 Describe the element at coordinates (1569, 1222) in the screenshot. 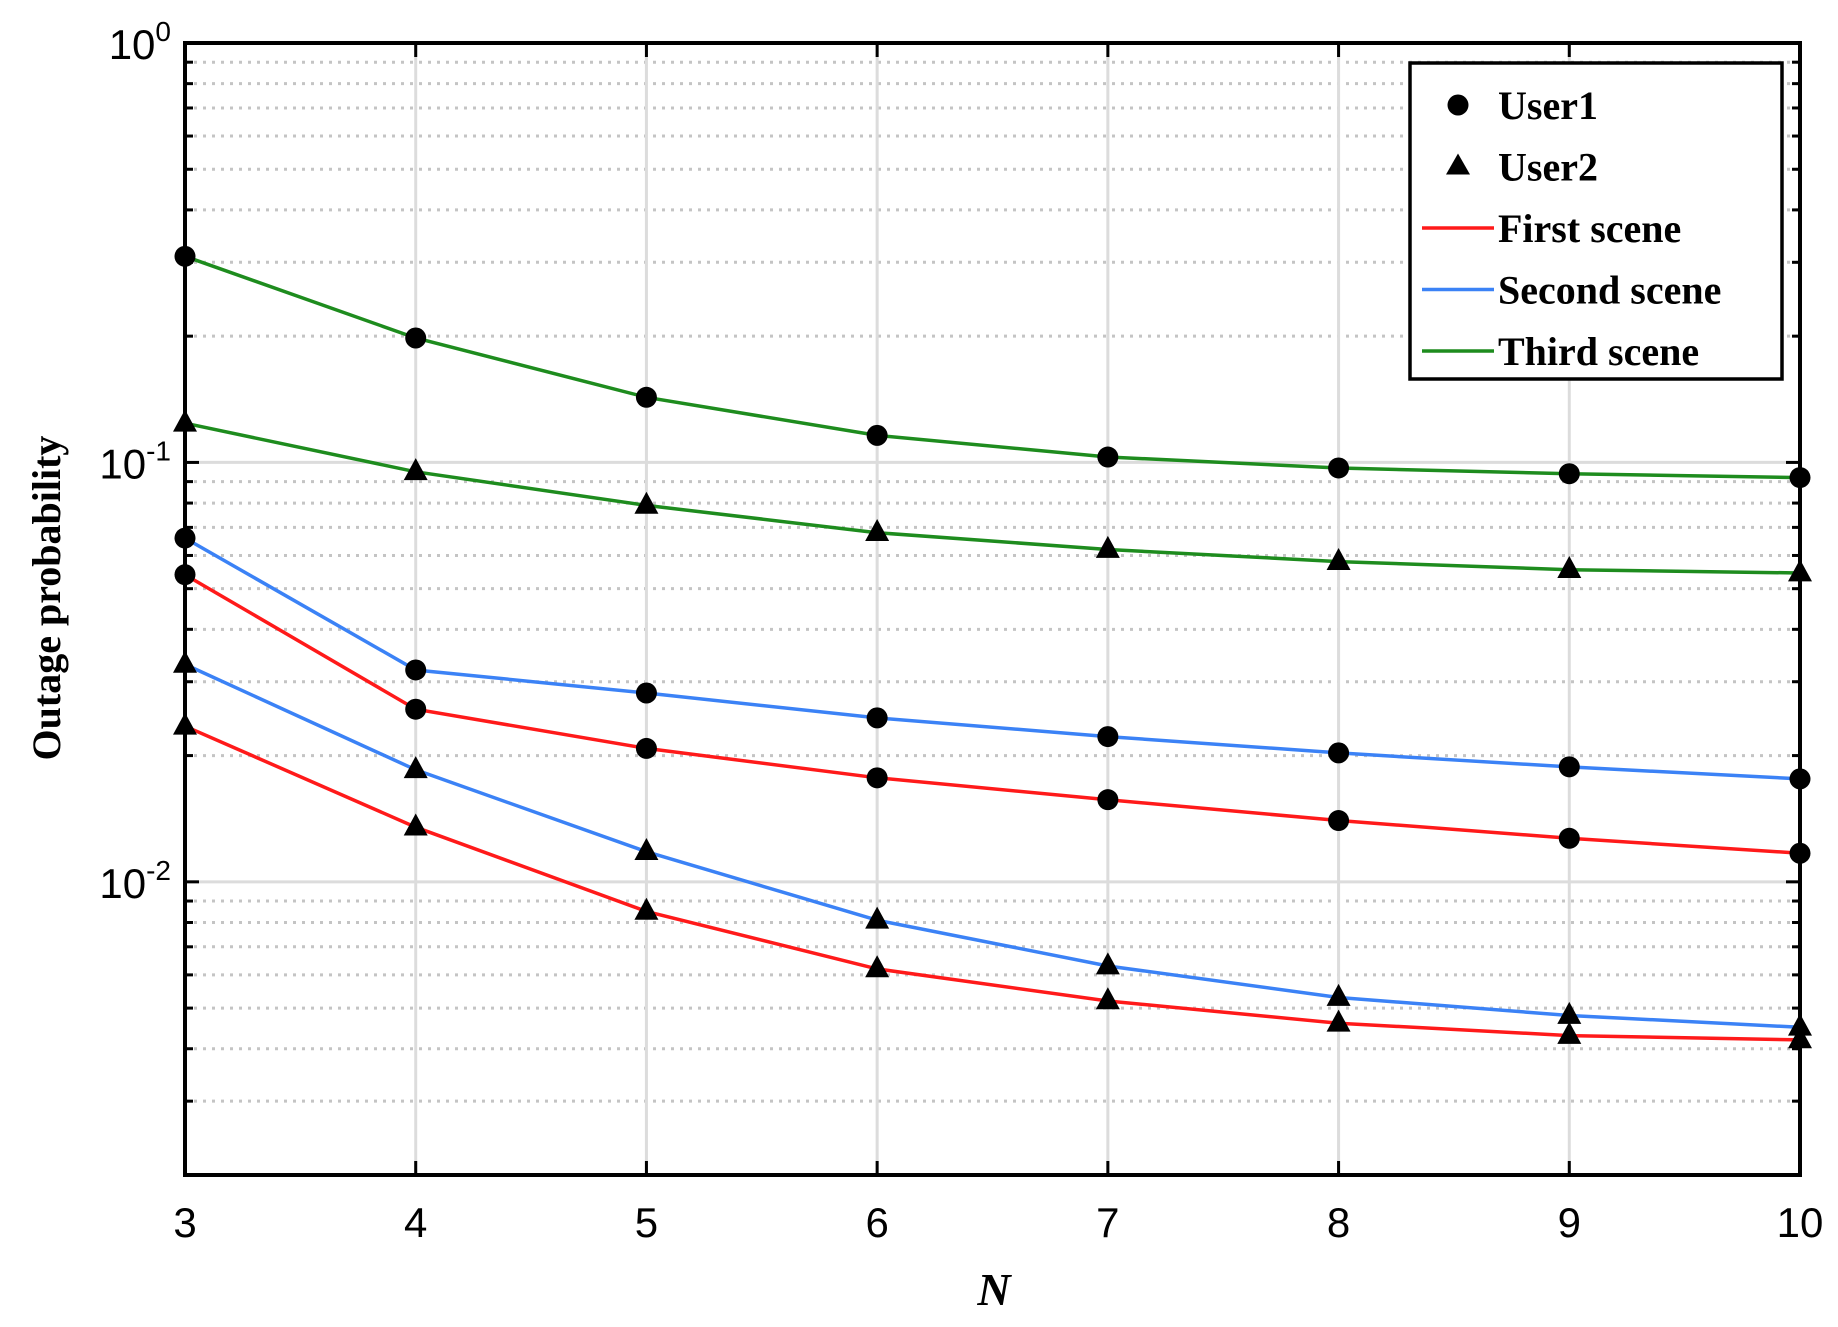

I see `x-tick-label: 9` at that location.